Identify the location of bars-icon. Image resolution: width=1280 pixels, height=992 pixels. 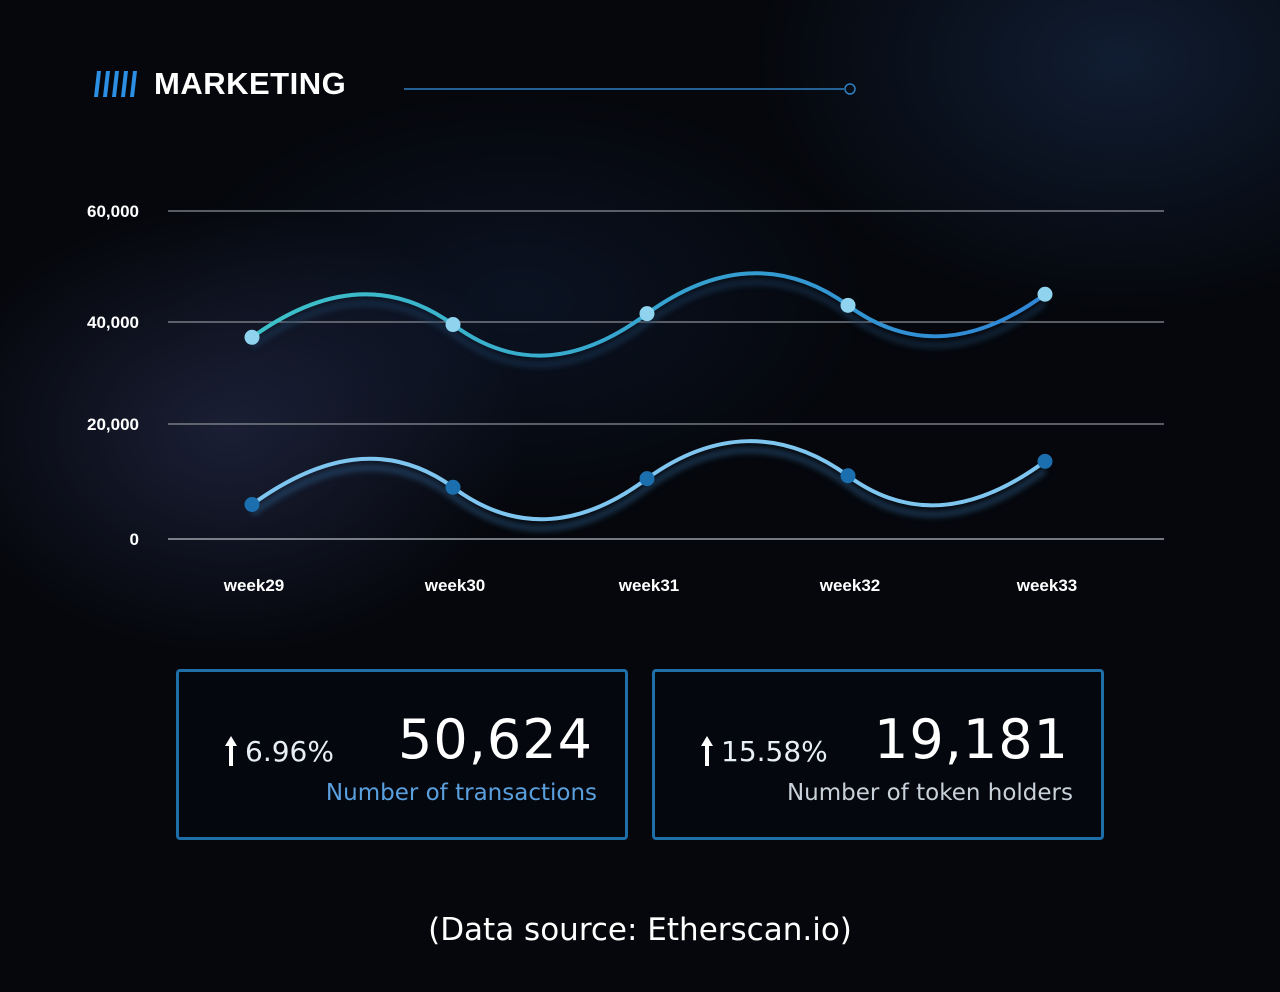
(115, 84).